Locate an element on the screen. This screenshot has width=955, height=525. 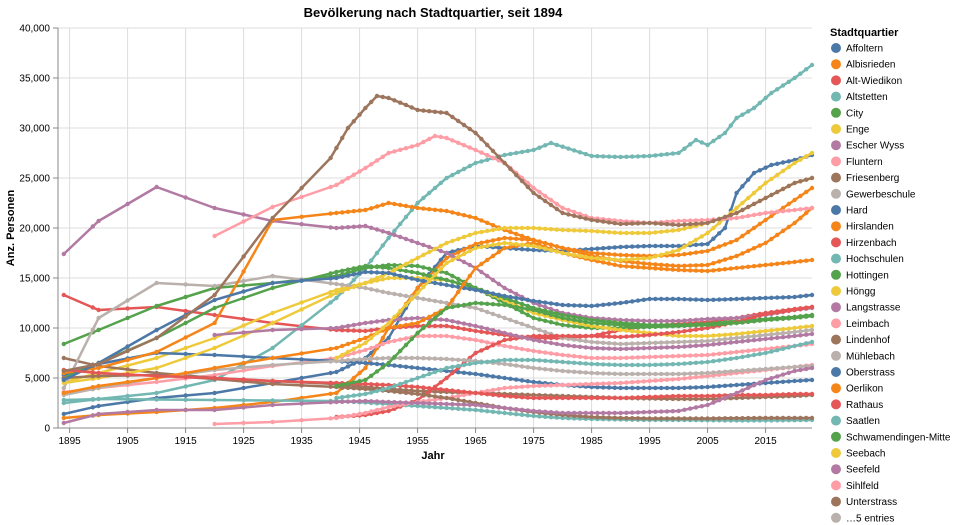
legend-item-hirslanden: Hirslanden is located at coordinates (862, 227).